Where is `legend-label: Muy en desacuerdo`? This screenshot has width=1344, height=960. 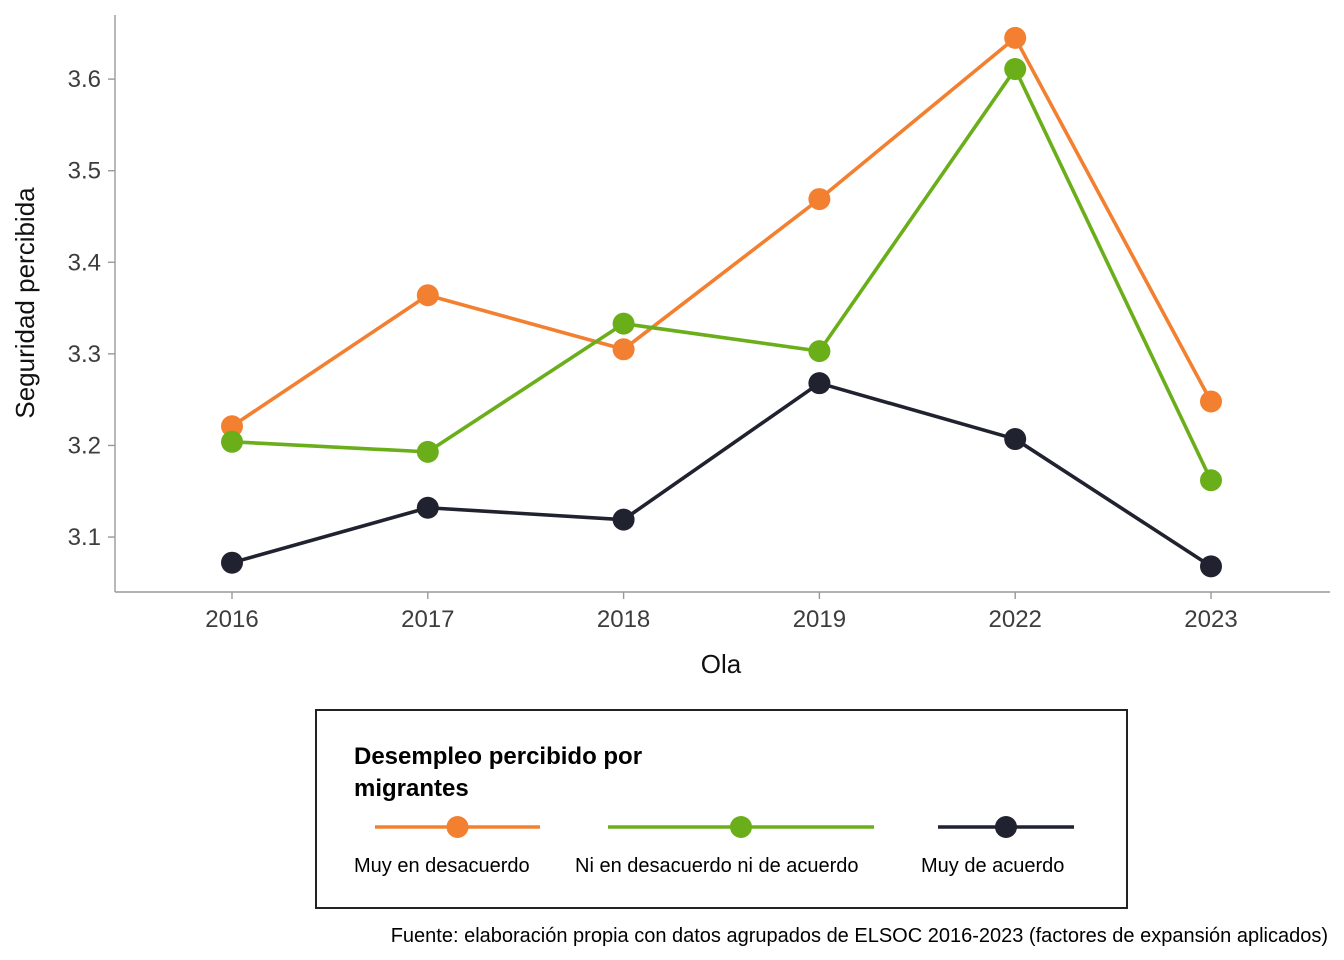
legend-label: Muy en desacuerdo is located at coordinates (442, 866).